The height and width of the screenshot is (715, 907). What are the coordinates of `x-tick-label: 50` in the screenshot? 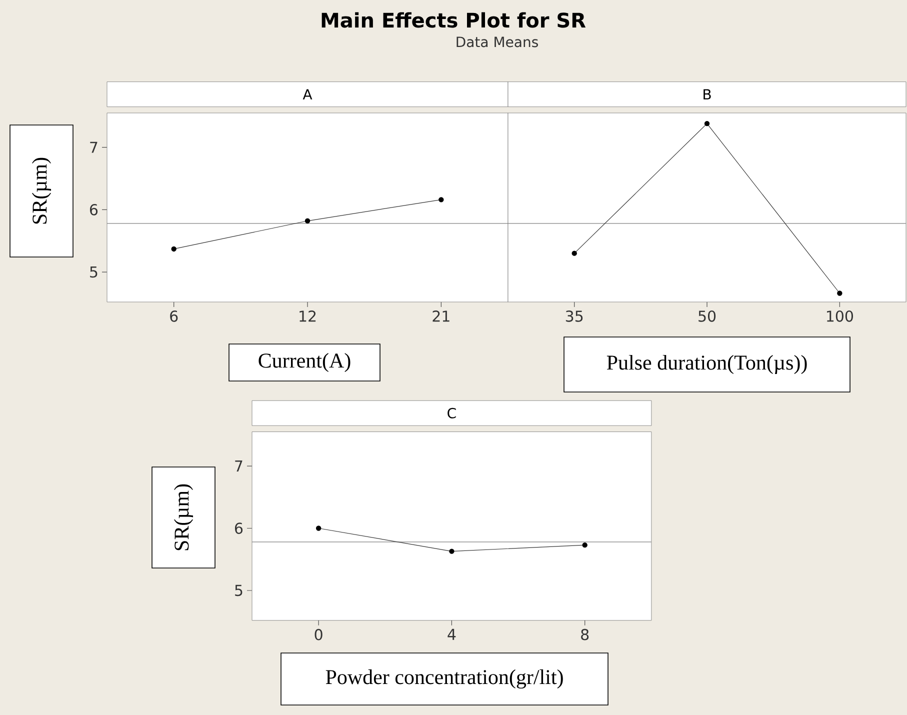 It's located at (707, 316).